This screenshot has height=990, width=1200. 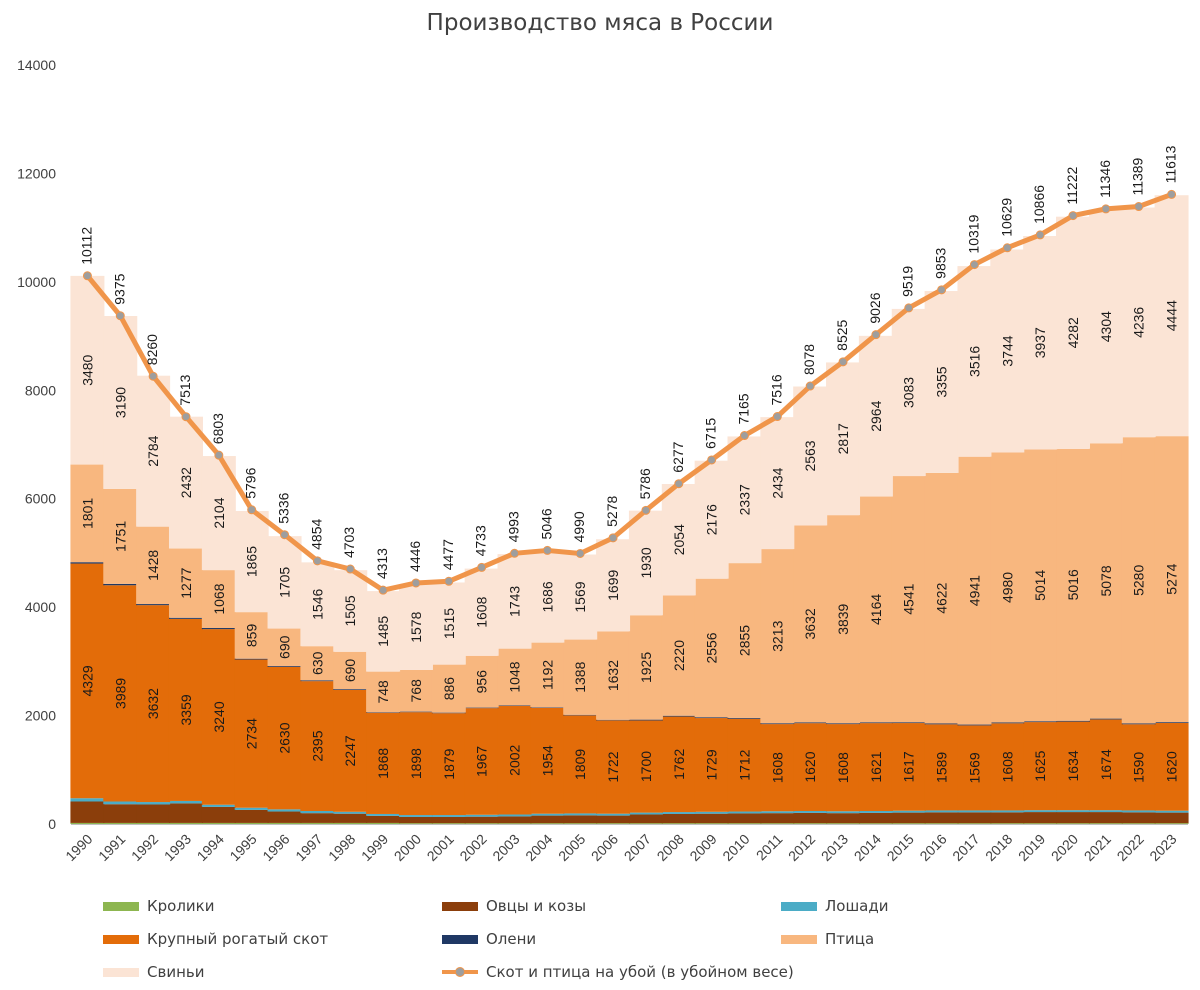 I want to click on data-label: 3190, so click(x=120, y=402).